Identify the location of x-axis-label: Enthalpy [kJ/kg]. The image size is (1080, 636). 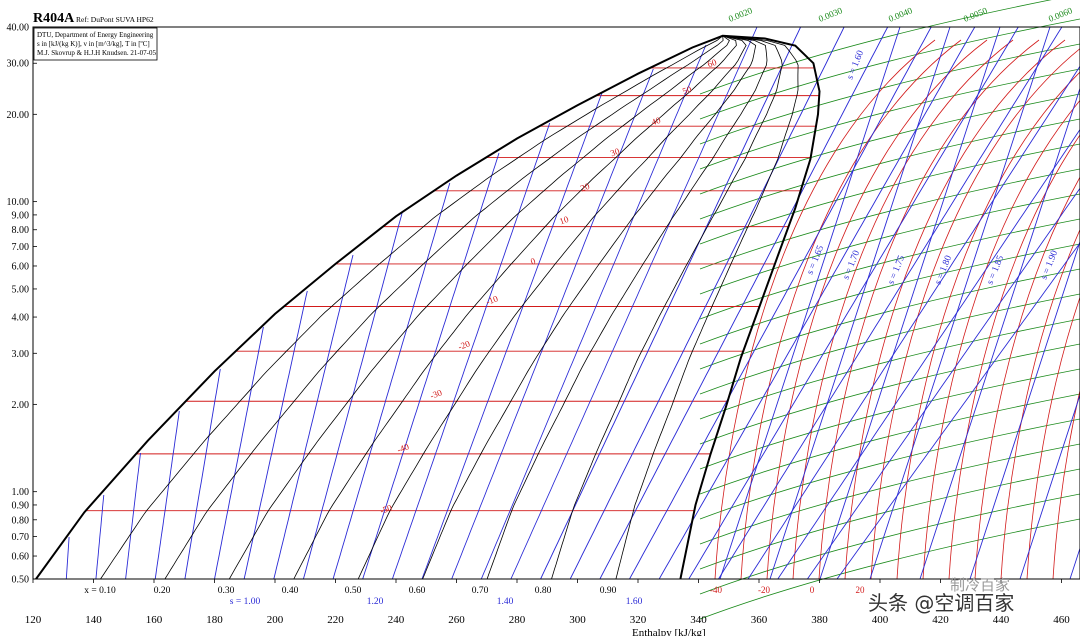
(669, 631).